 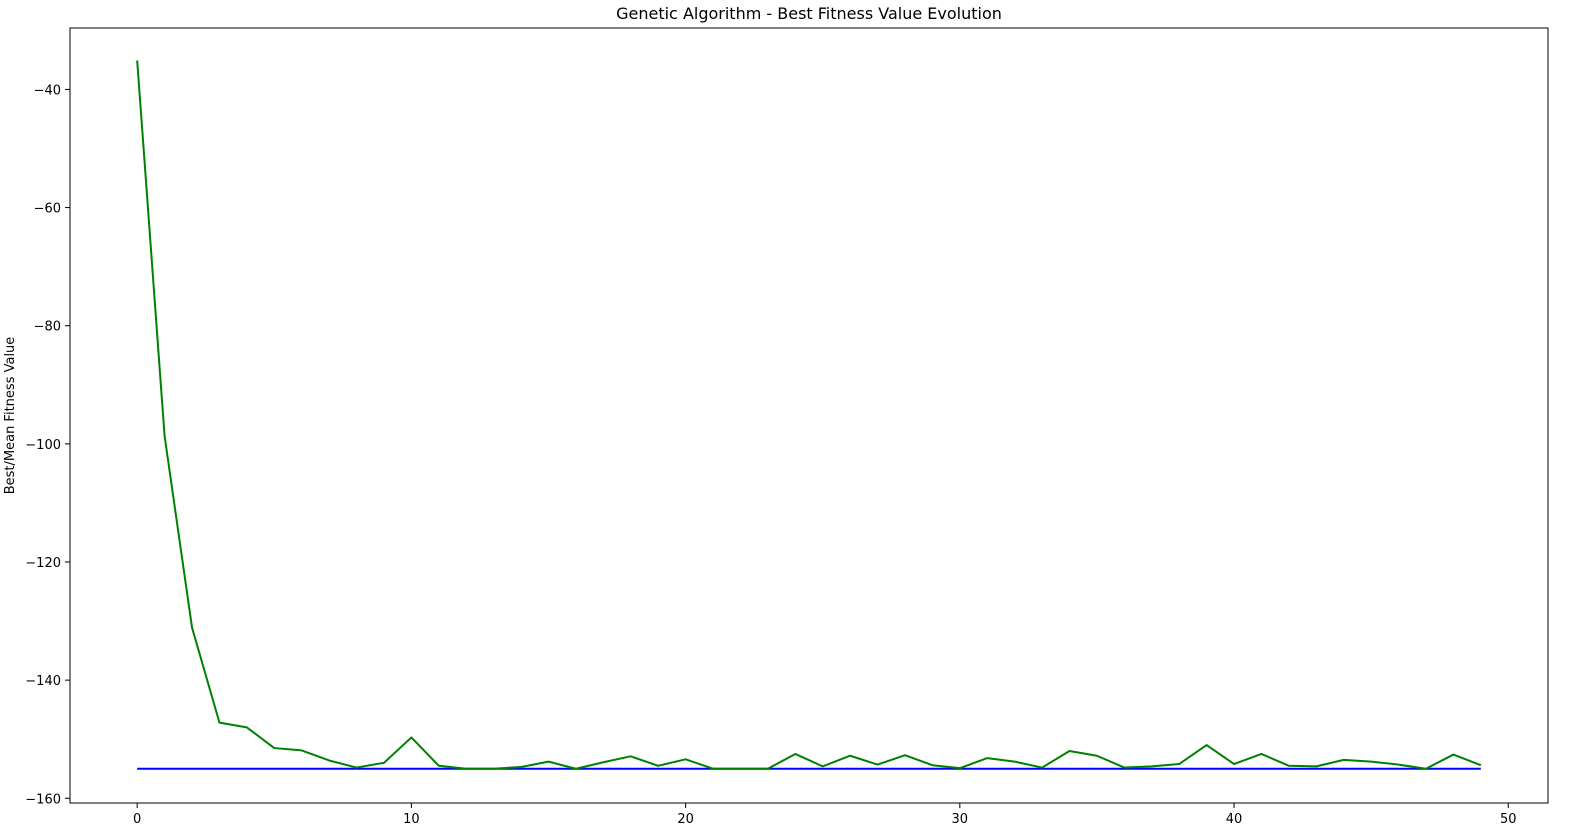 What do you see at coordinates (43, 799) in the screenshot?
I see `y-tick-label: −160` at bounding box center [43, 799].